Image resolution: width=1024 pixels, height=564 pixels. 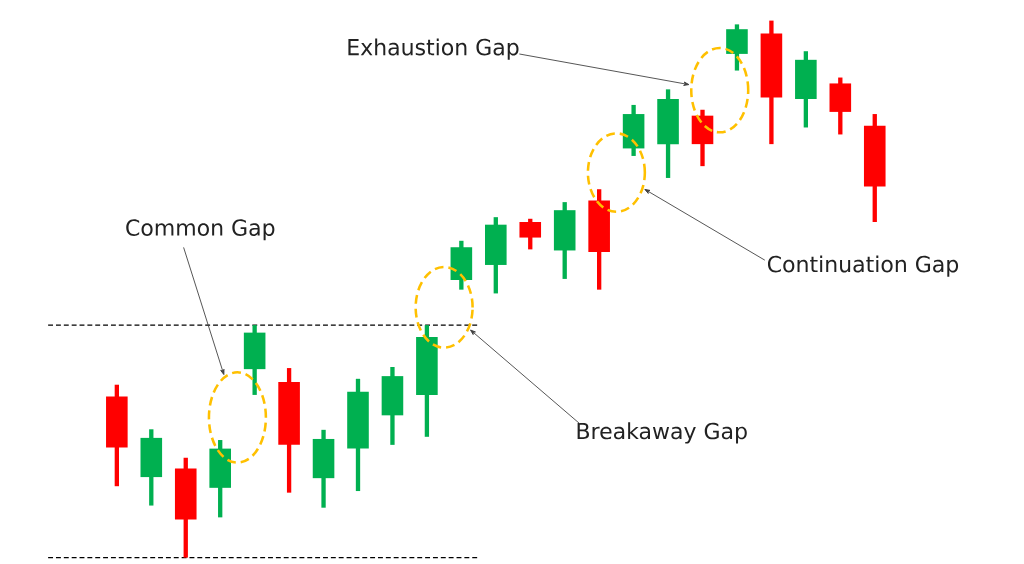 I want to click on annotation: Breakaway Gap, so click(x=662, y=433).